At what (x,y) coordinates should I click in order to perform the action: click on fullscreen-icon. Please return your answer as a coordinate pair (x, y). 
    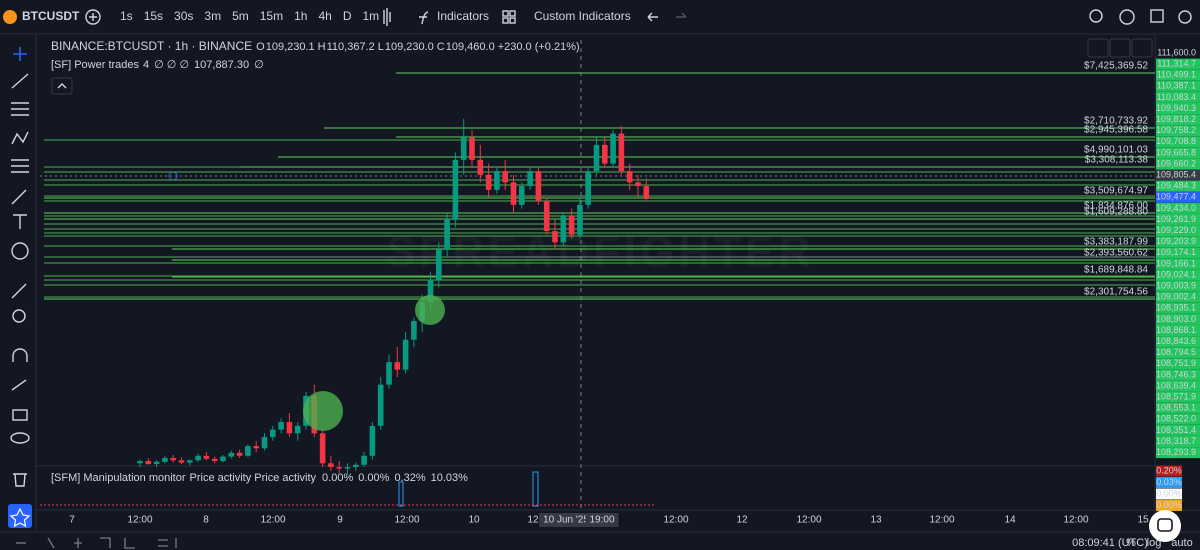
    Looking at the image, I should click on (1157, 16).